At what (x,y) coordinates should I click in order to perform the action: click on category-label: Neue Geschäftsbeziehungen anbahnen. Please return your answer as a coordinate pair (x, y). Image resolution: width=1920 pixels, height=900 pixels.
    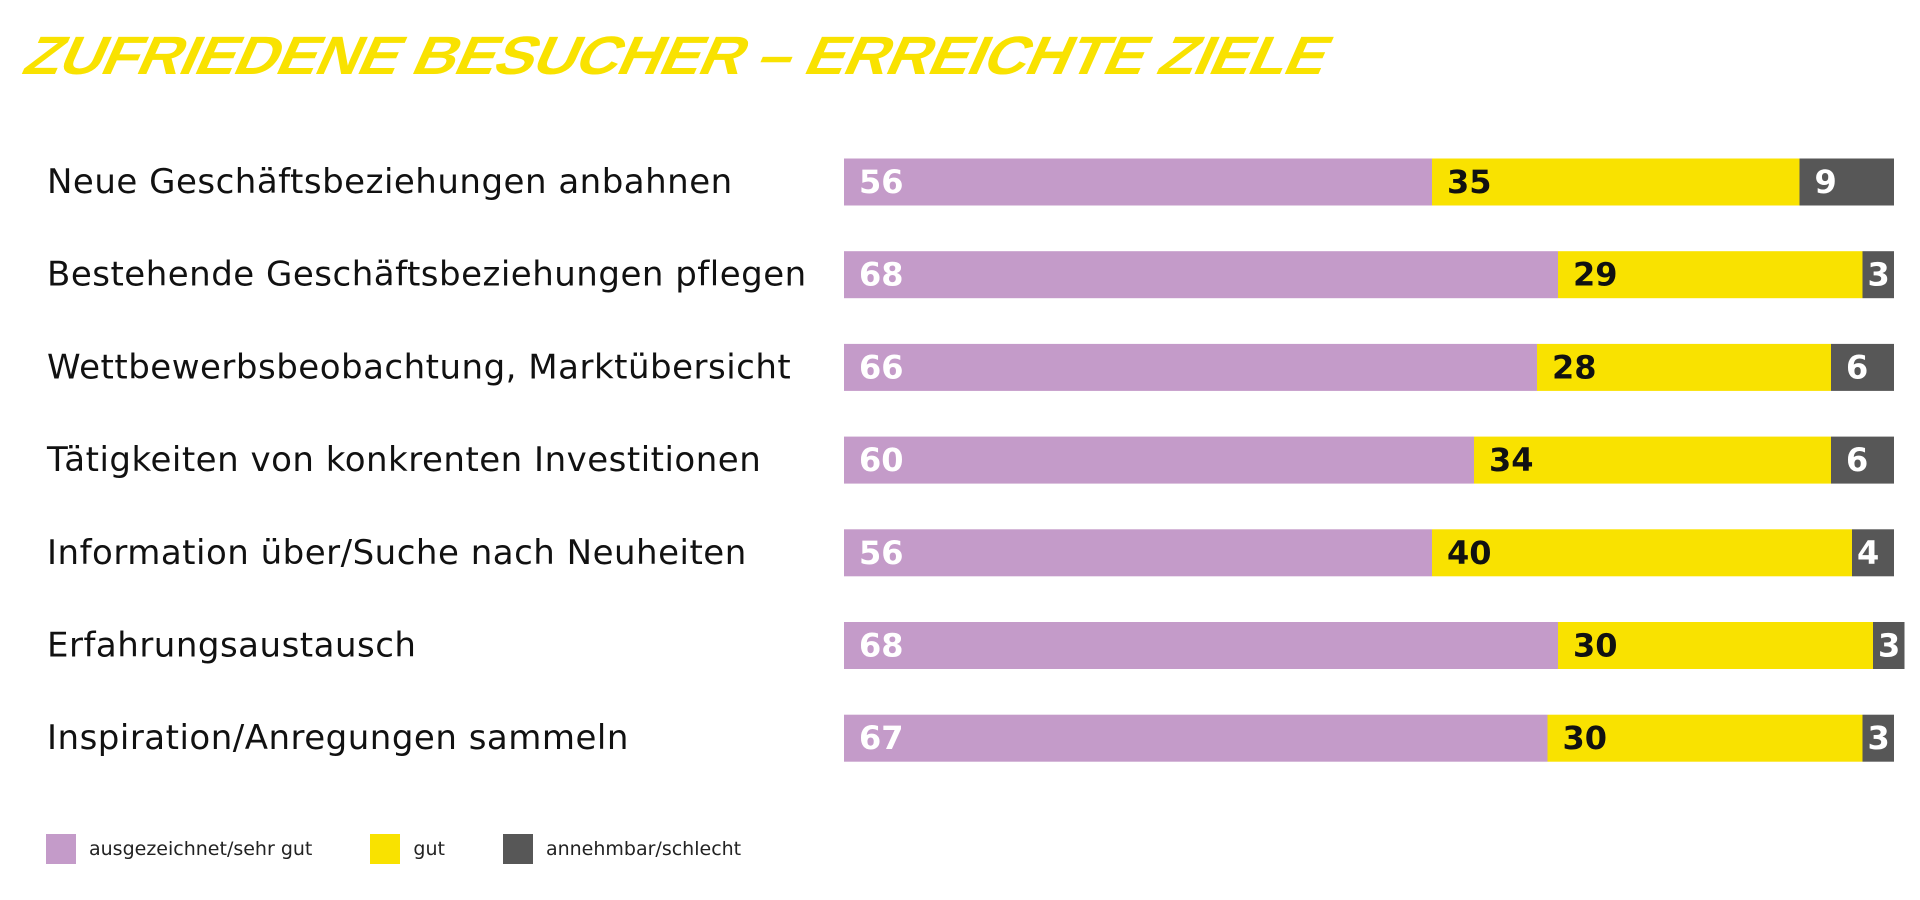
    Looking at the image, I should click on (390, 182).